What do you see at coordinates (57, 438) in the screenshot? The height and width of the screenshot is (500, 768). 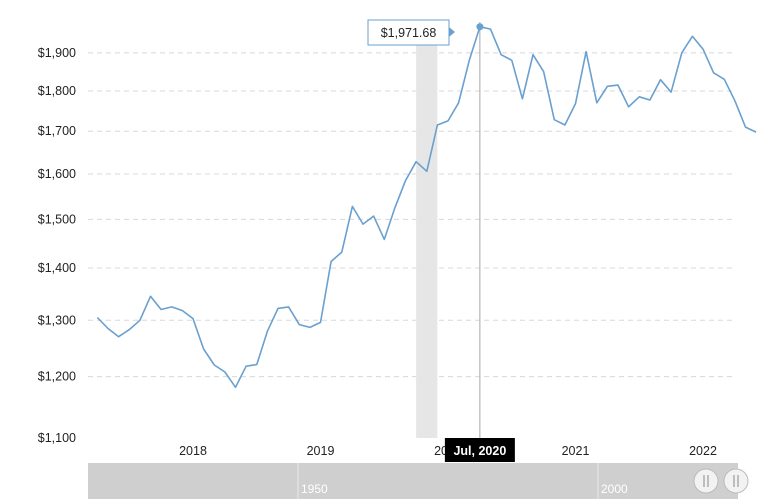 I see `y-tick-label: $1,100` at bounding box center [57, 438].